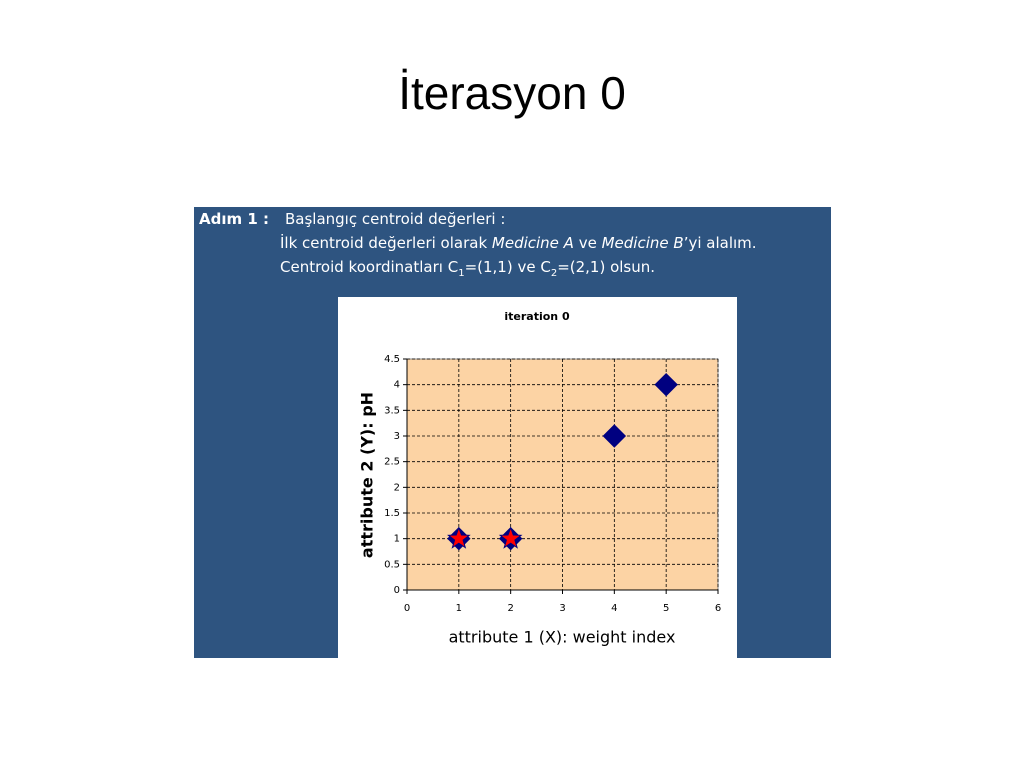 The height and width of the screenshot is (768, 1024). Describe the element at coordinates (606, 267) in the screenshot. I see `panel-text: =(2,1) olsun.` at that location.